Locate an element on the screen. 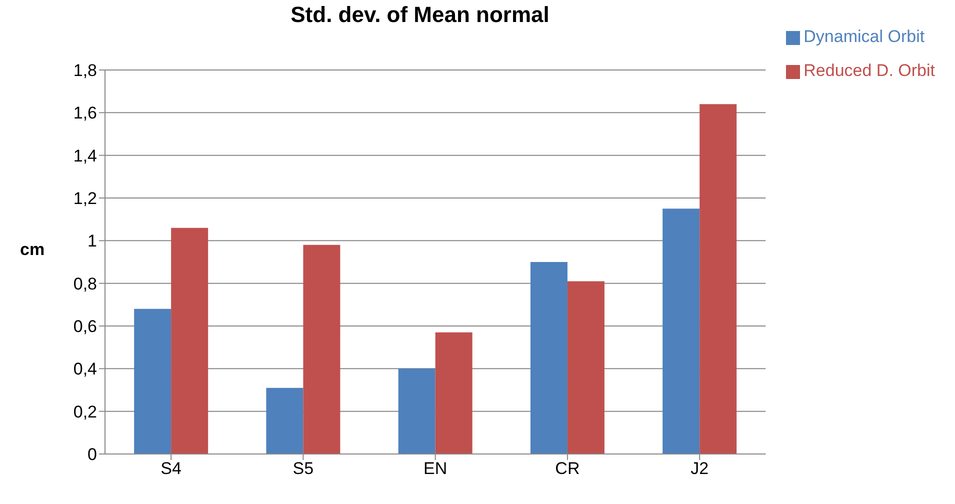  x-tick-label: S4 is located at coordinates (171, 468).